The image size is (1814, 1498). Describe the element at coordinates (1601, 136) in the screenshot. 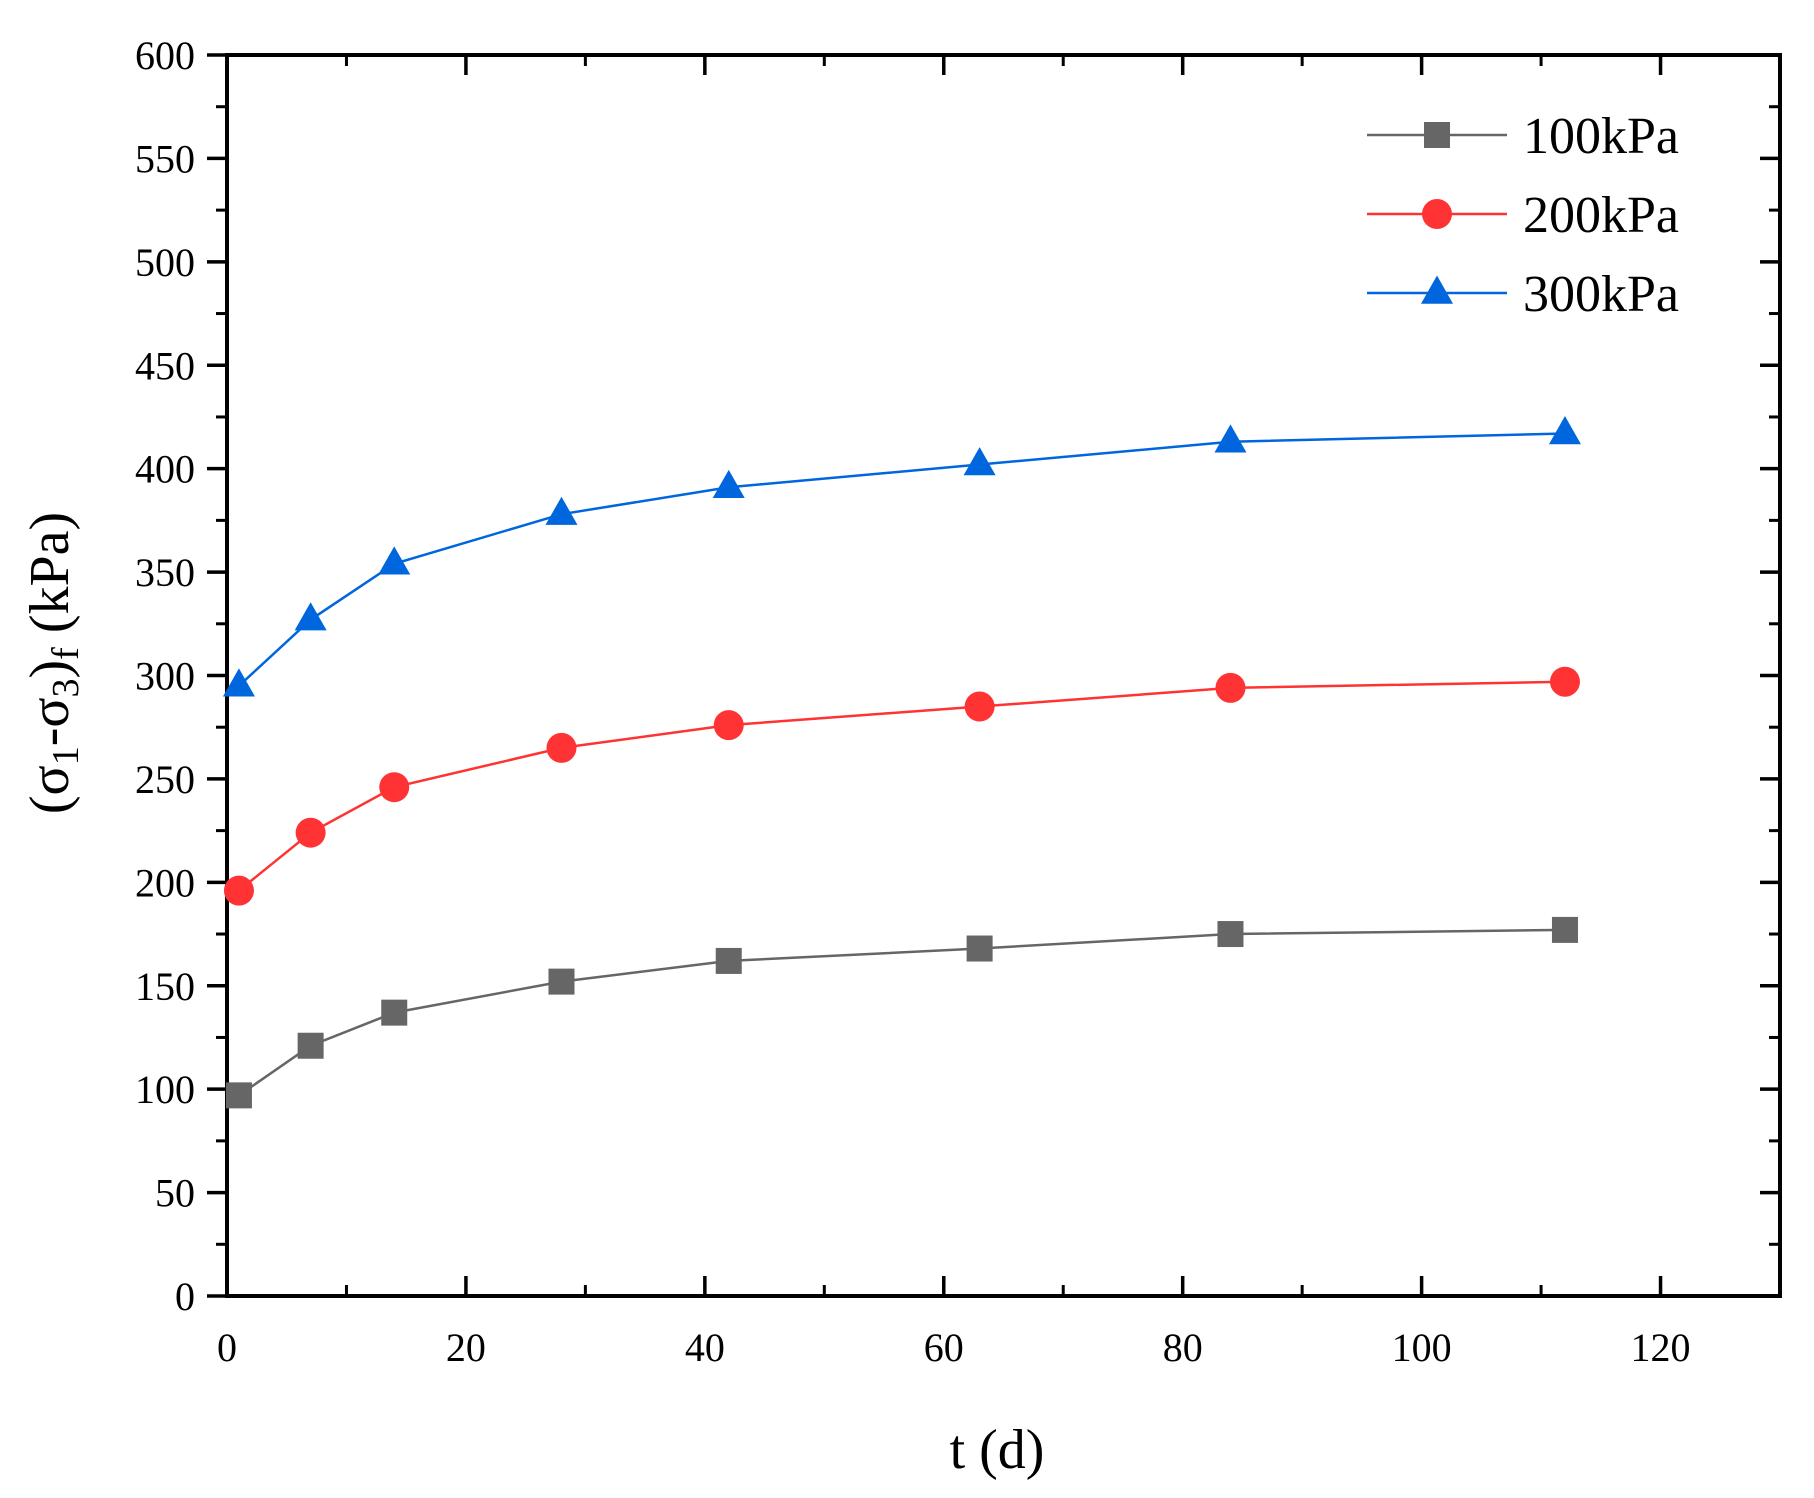

I see `legend-label: 100kPa` at that location.